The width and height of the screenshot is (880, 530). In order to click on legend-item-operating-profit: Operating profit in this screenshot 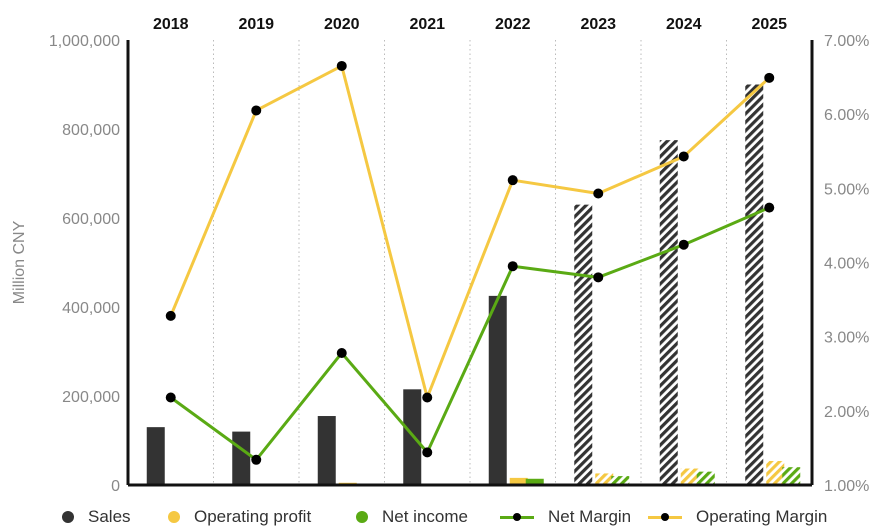, I will do `click(239, 517)`.